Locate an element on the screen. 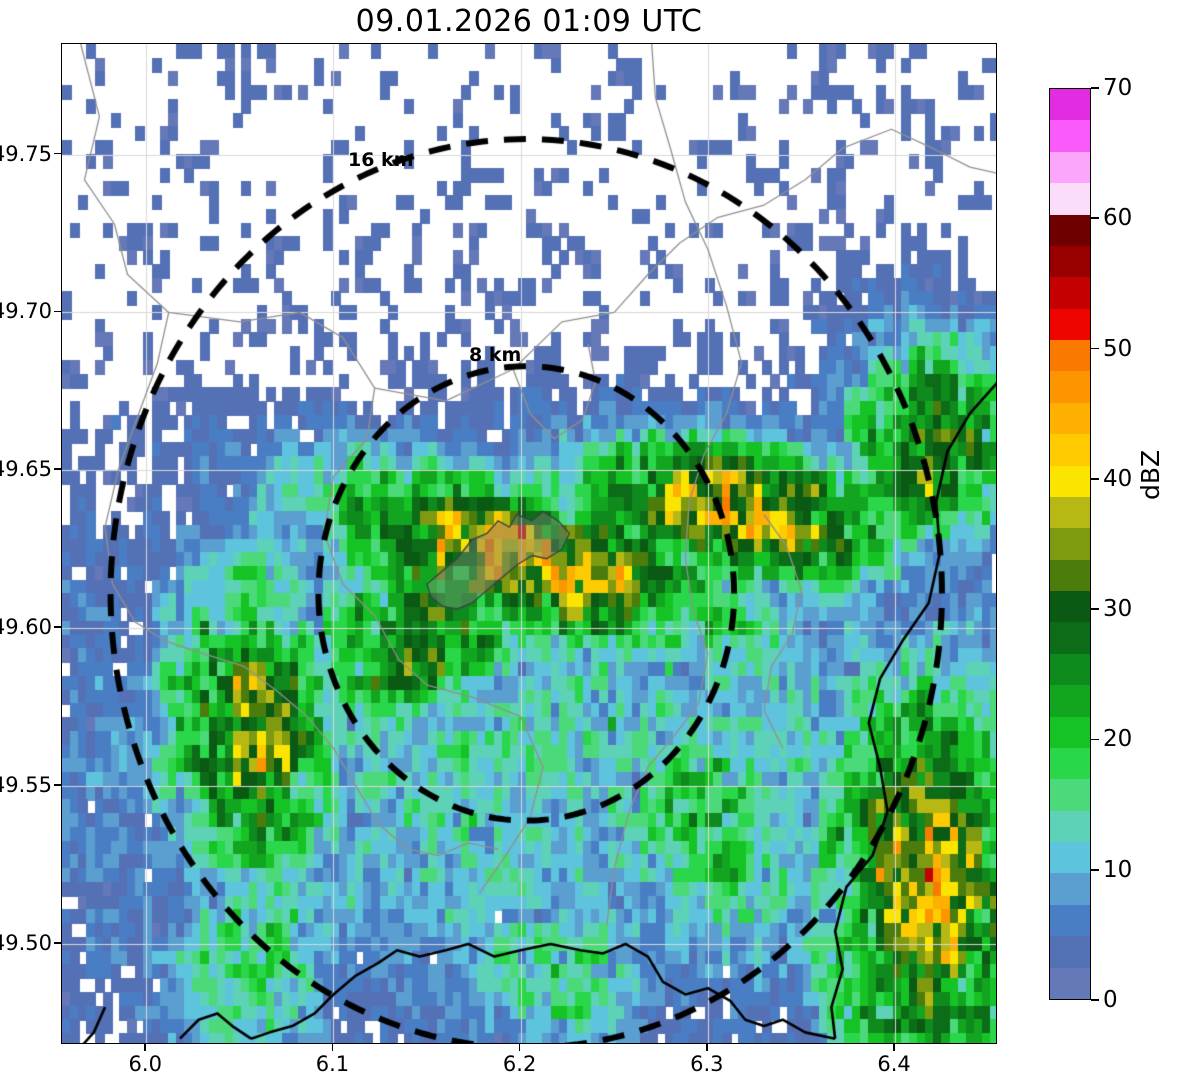 The width and height of the screenshot is (1188, 1084). colorbar-tick-label-20: 20 is located at coordinates (1118, 739).